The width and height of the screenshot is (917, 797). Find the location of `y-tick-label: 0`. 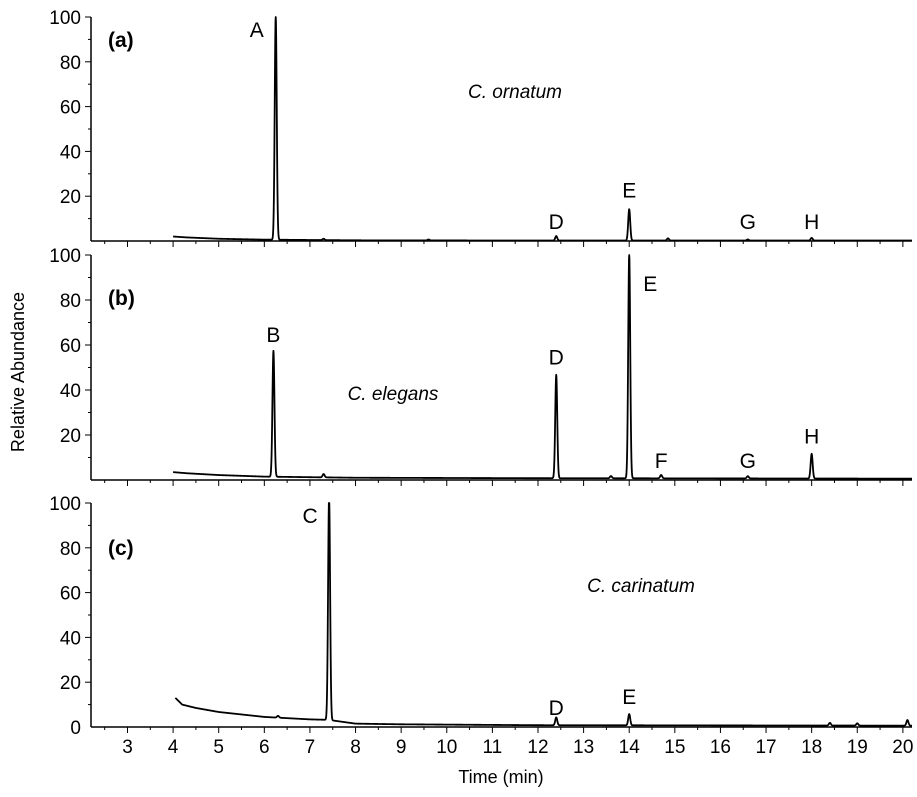

y-tick-label: 0 is located at coordinates (75, 728).